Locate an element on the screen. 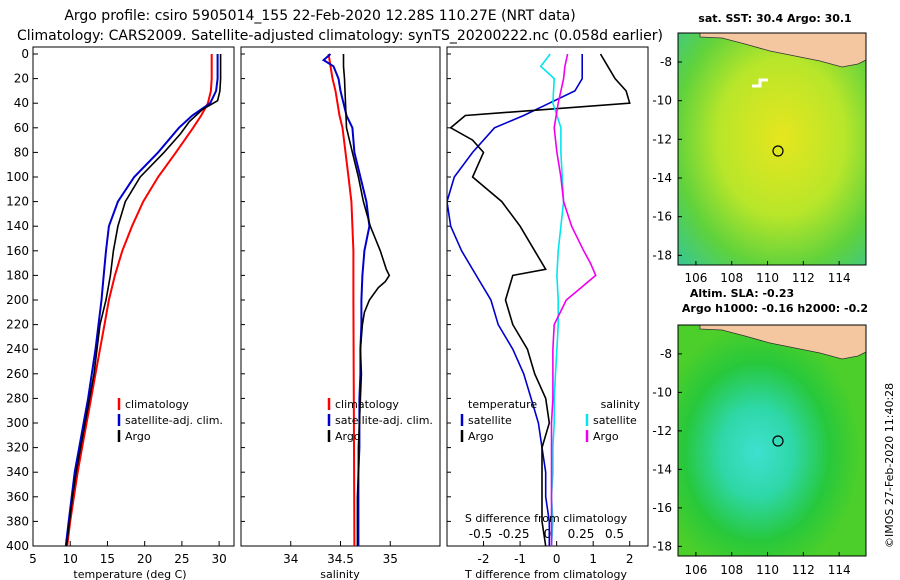 The image size is (900, 580). t-diff-tick-label: 0 is located at coordinates (557, 559).